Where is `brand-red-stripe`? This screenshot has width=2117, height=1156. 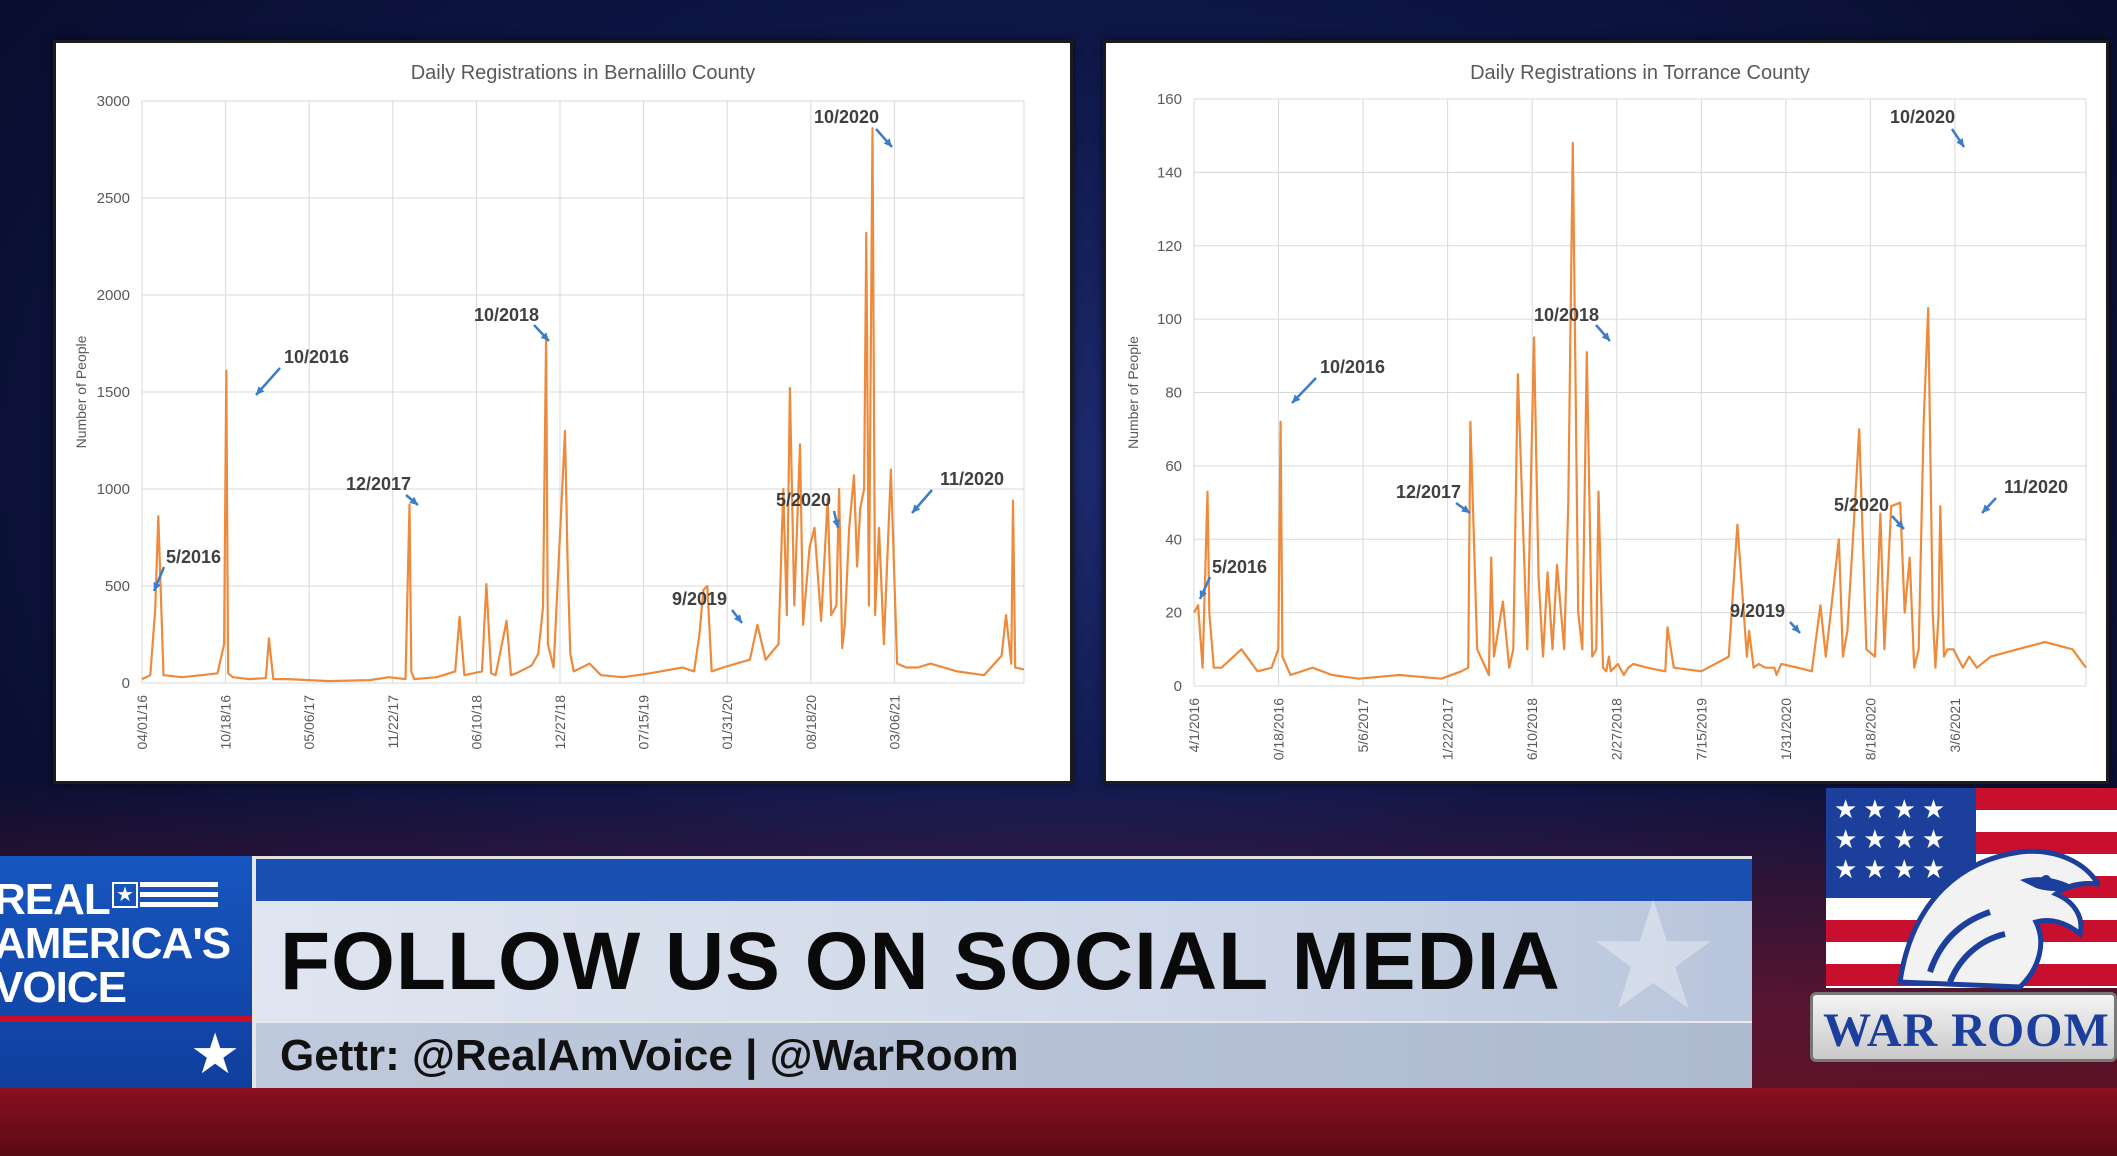
brand-red-stripe is located at coordinates (126, 1019).